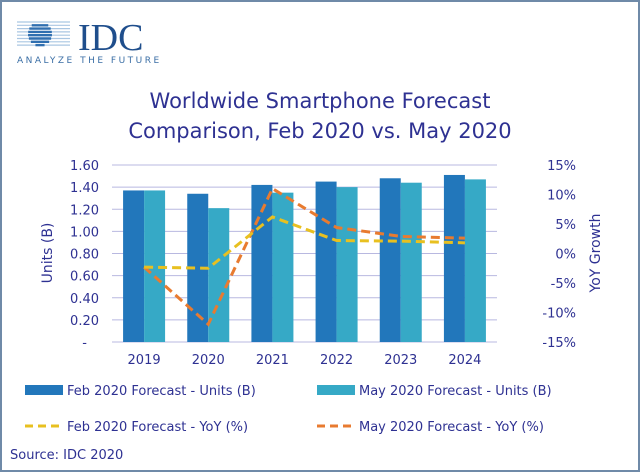 The height and width of the screenshot is (472, 640). I want to click on legend-label: Feb 2020 Forecast - Units (B), so click(161, 391).